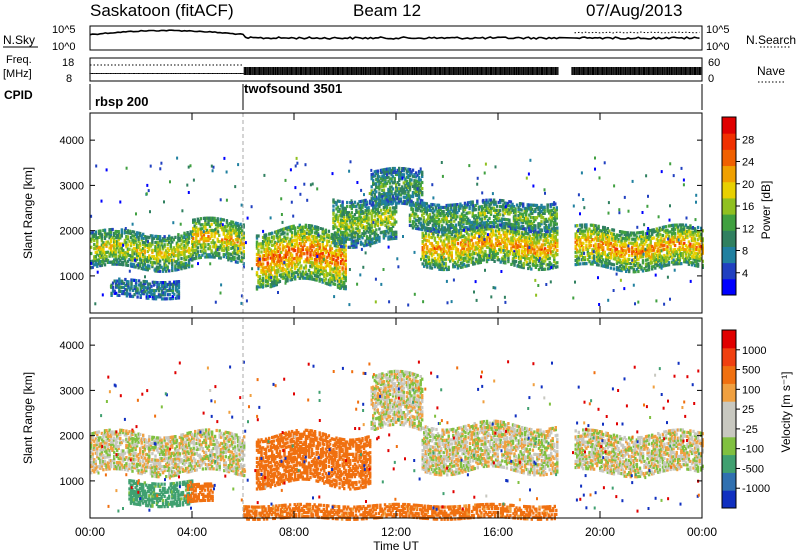 The height and width of the screenshot is (554, 800). I want to click on freq-tick-high: 18, so click(68, 63).